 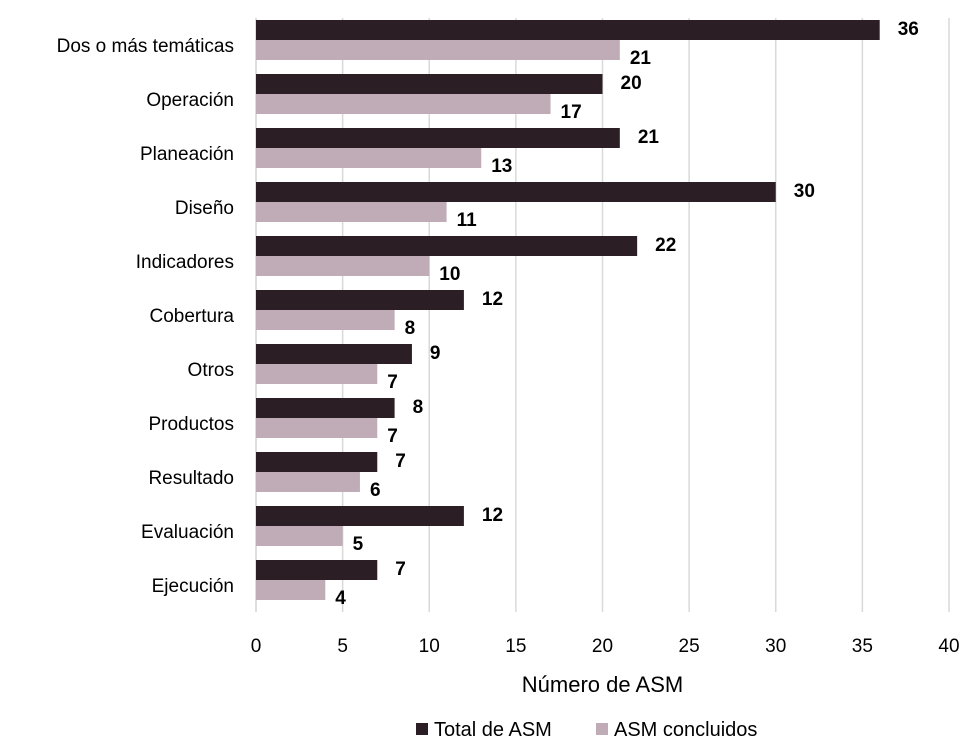 What do you see at coordinates (145, 46) in the screenshot?
I see `category-label: Dos o más temáticas` at bounding box center [145, 46].